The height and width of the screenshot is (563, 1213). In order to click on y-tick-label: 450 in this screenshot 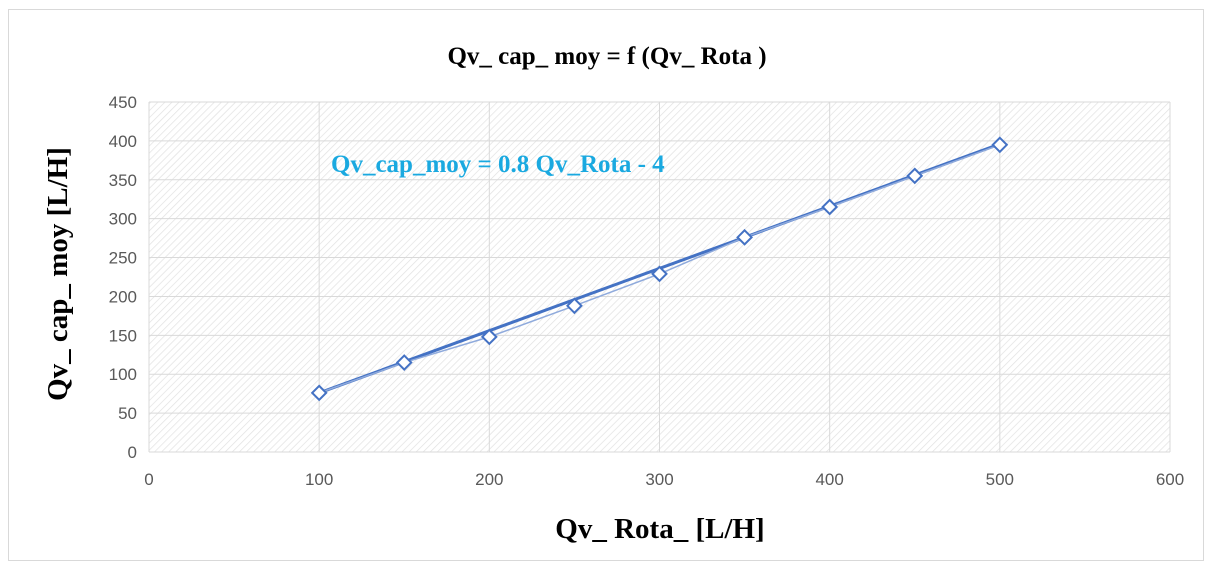, I will do `click(123, 102)`.